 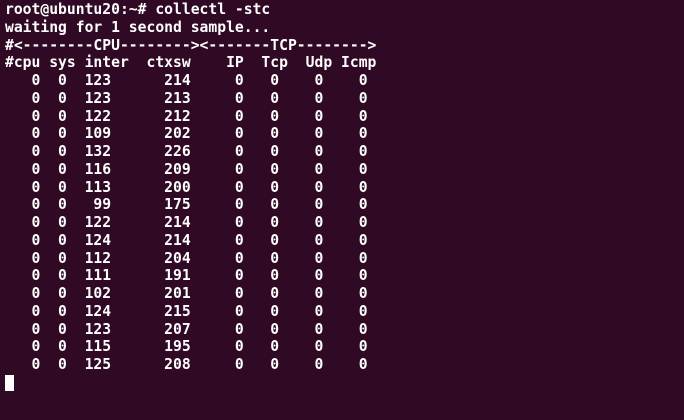 What do you see at coordinates (186, 187) in the screenshot?
I see `terminal-row: 0 0 113 200 0 0 0 0` at bounding box center [186, 187].